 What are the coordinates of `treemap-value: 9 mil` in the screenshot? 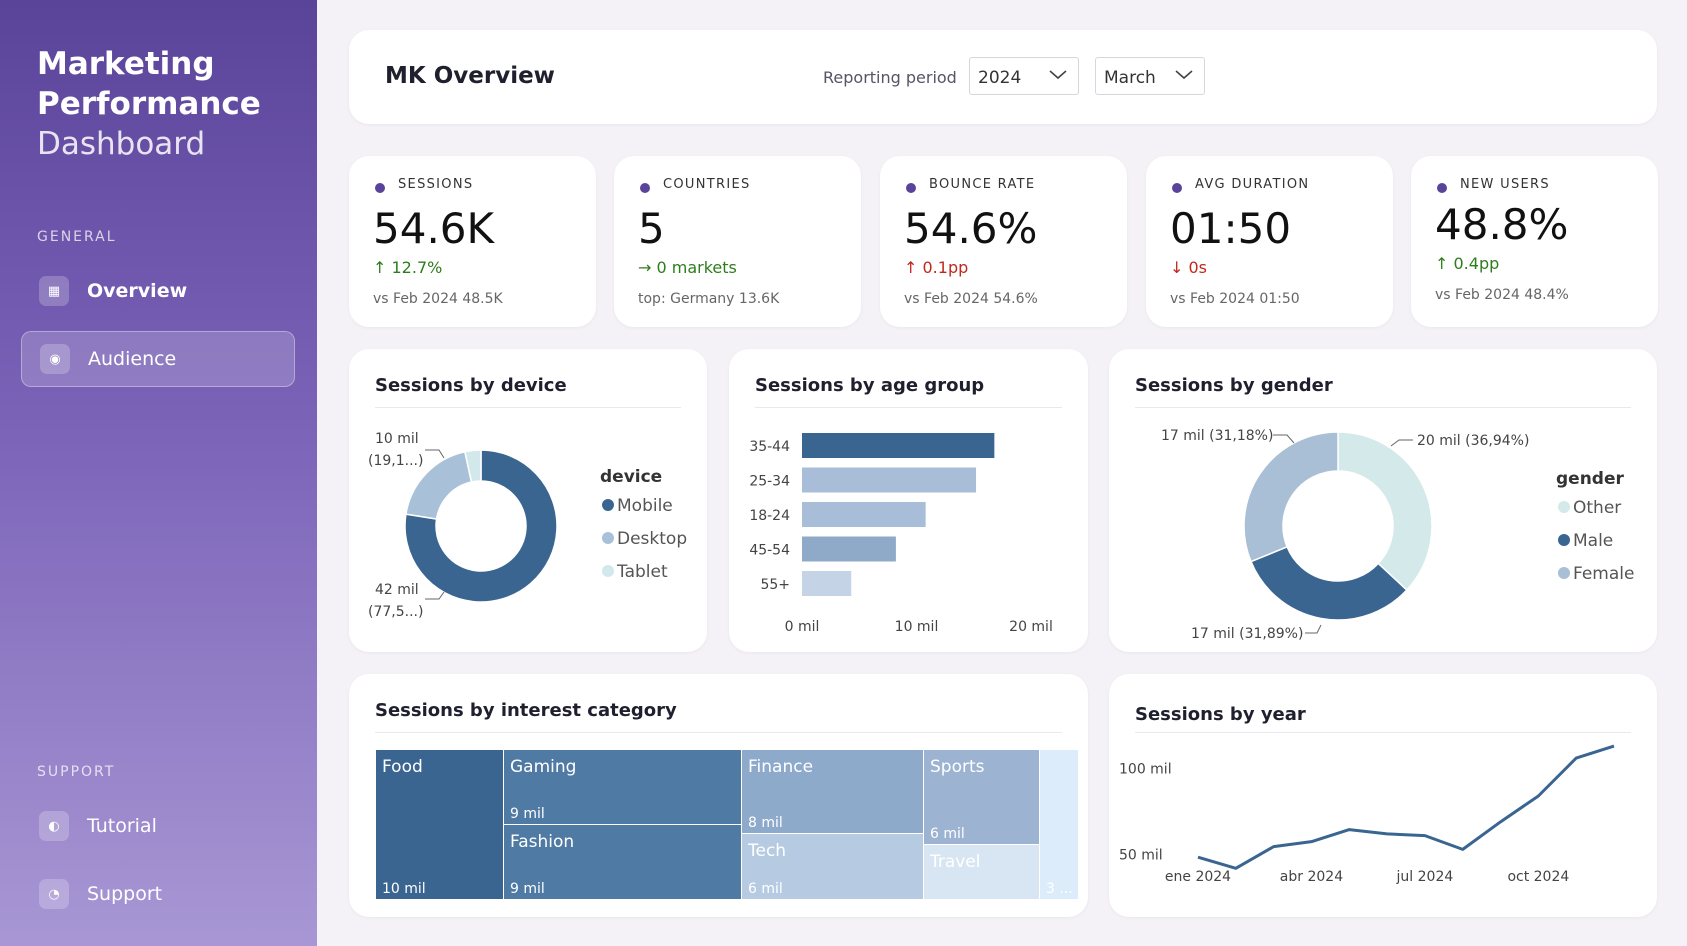 It's located at (527, 814).